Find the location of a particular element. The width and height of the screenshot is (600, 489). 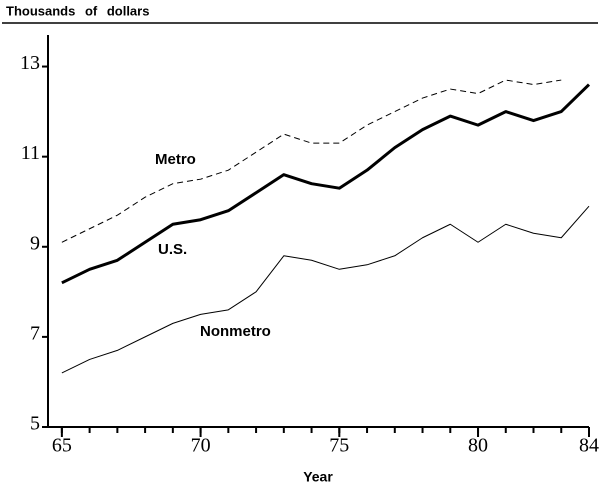

x-tick-label: 75 is located at coordinates (339, 446).